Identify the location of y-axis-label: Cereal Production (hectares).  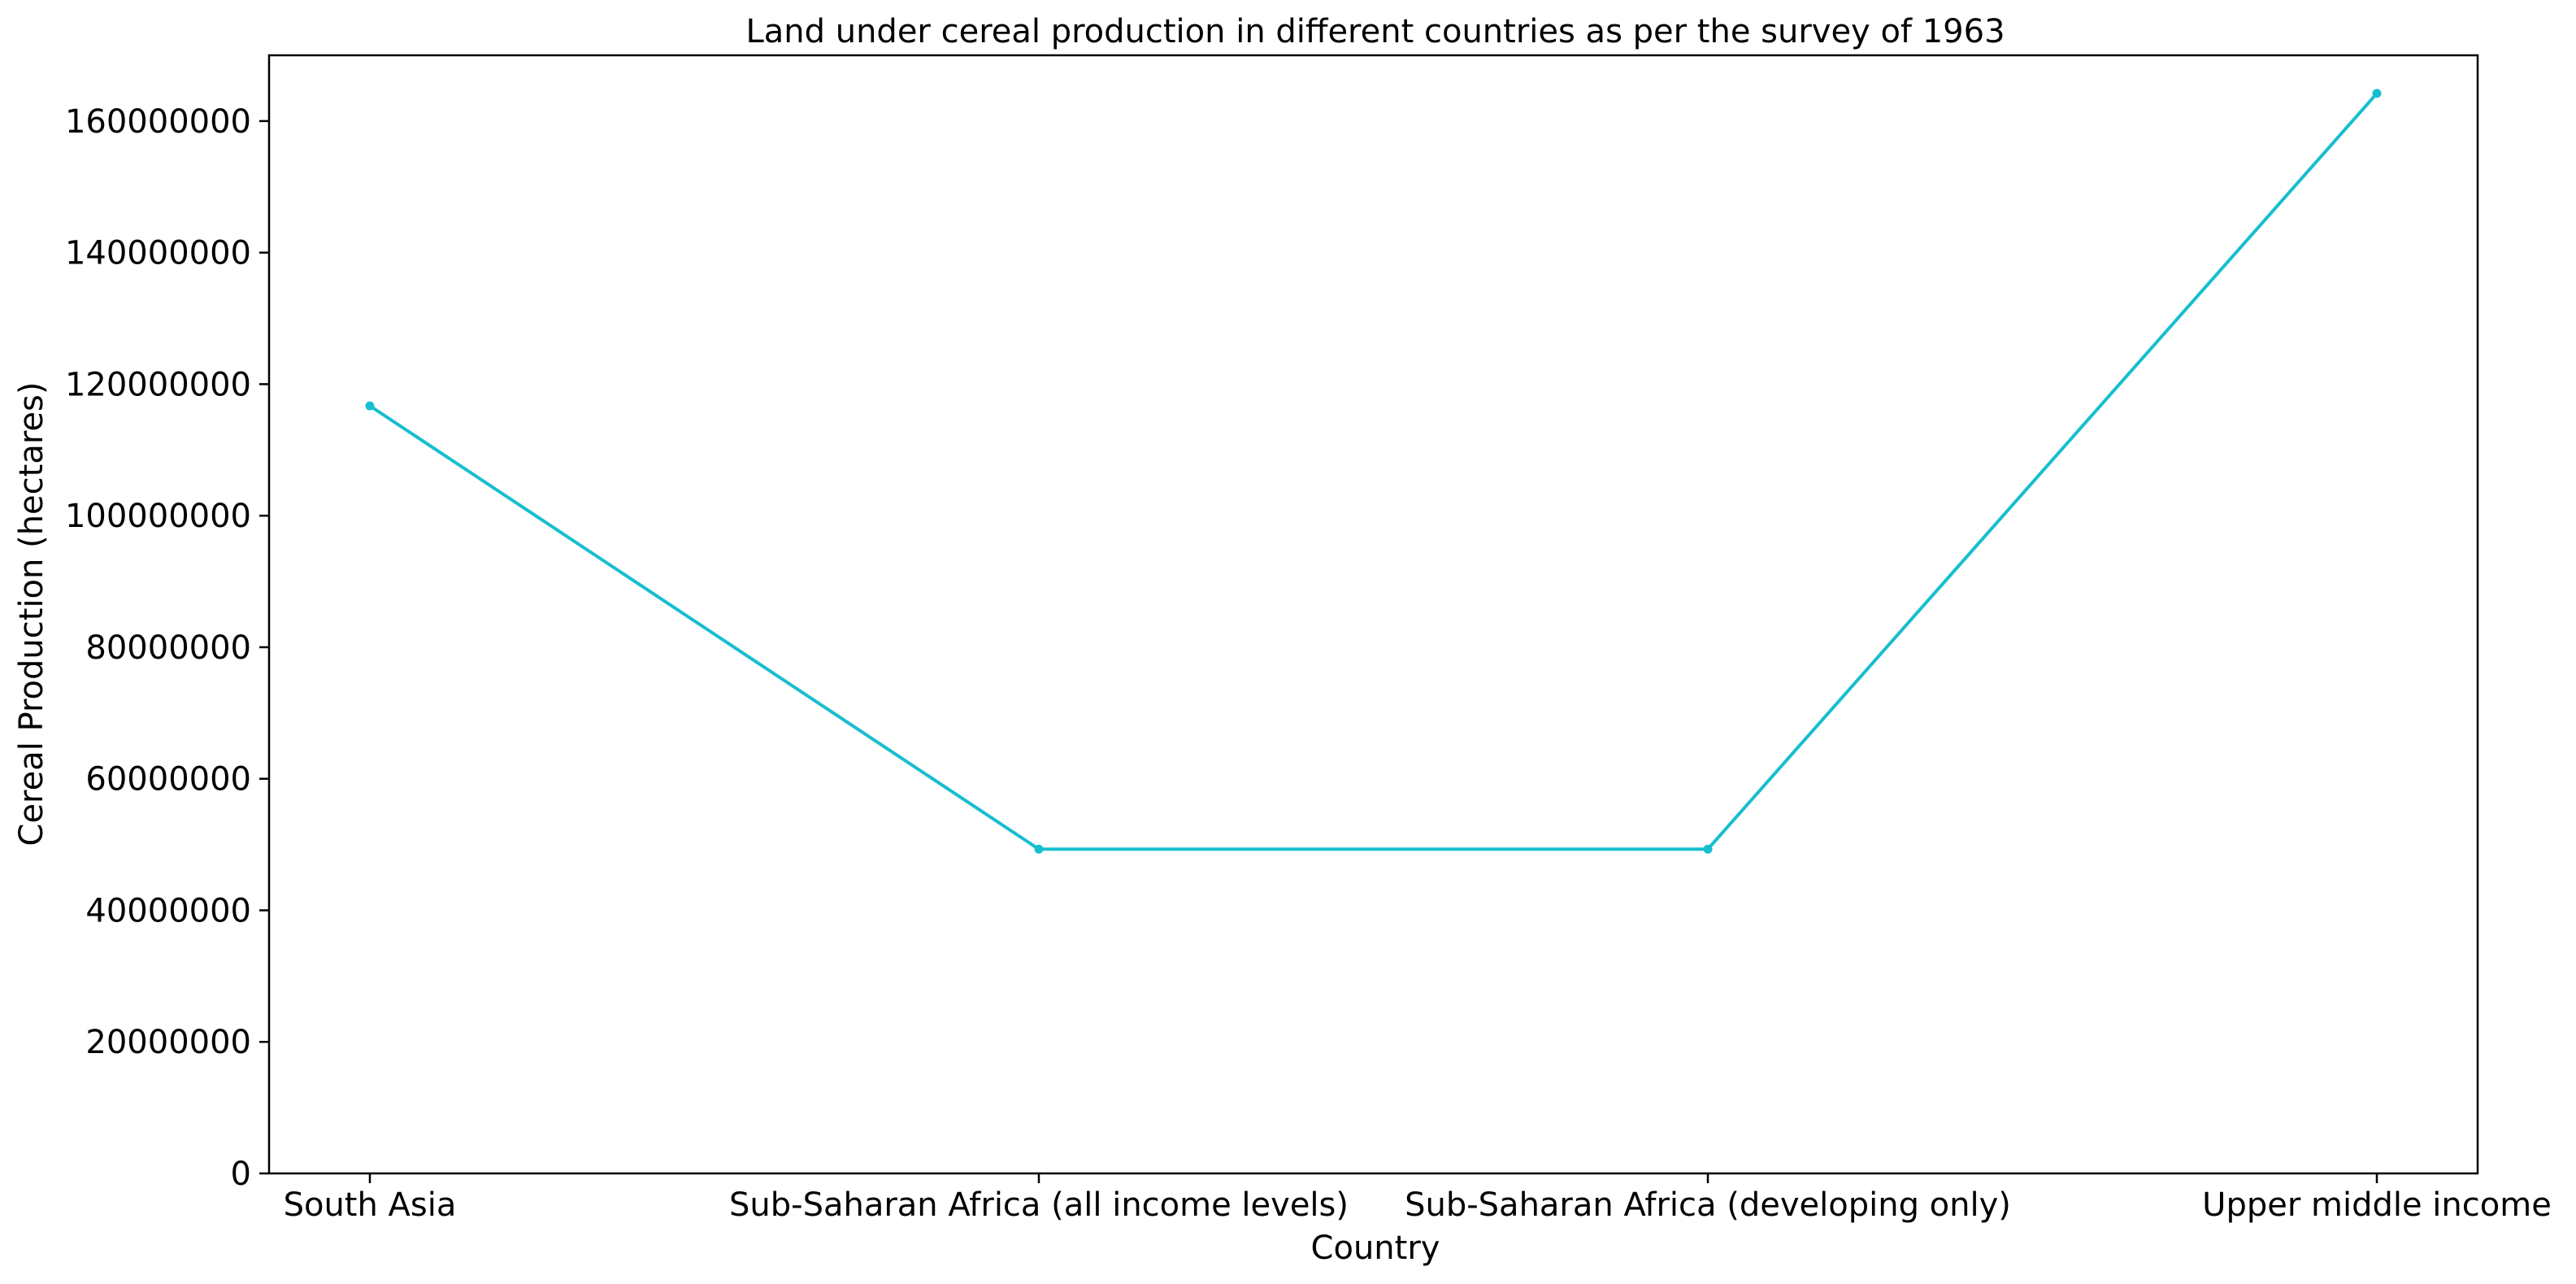
(31, 615).